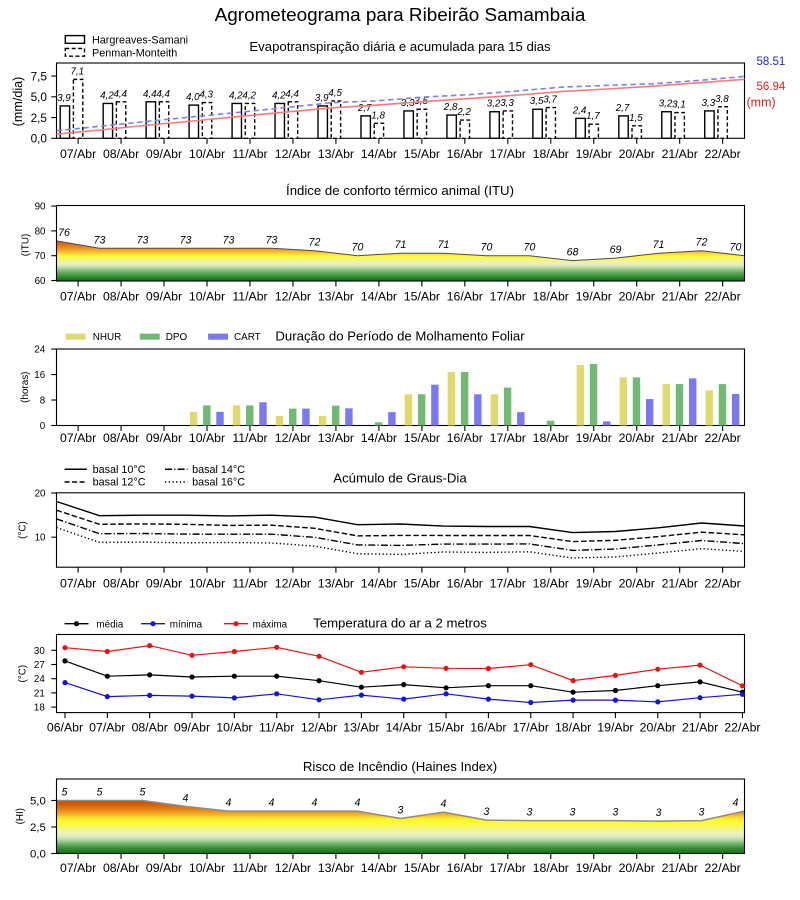  Describe the element at coordinates (218, 470) in the screenshot. I see `svg-text: basal 14°C` at that location.